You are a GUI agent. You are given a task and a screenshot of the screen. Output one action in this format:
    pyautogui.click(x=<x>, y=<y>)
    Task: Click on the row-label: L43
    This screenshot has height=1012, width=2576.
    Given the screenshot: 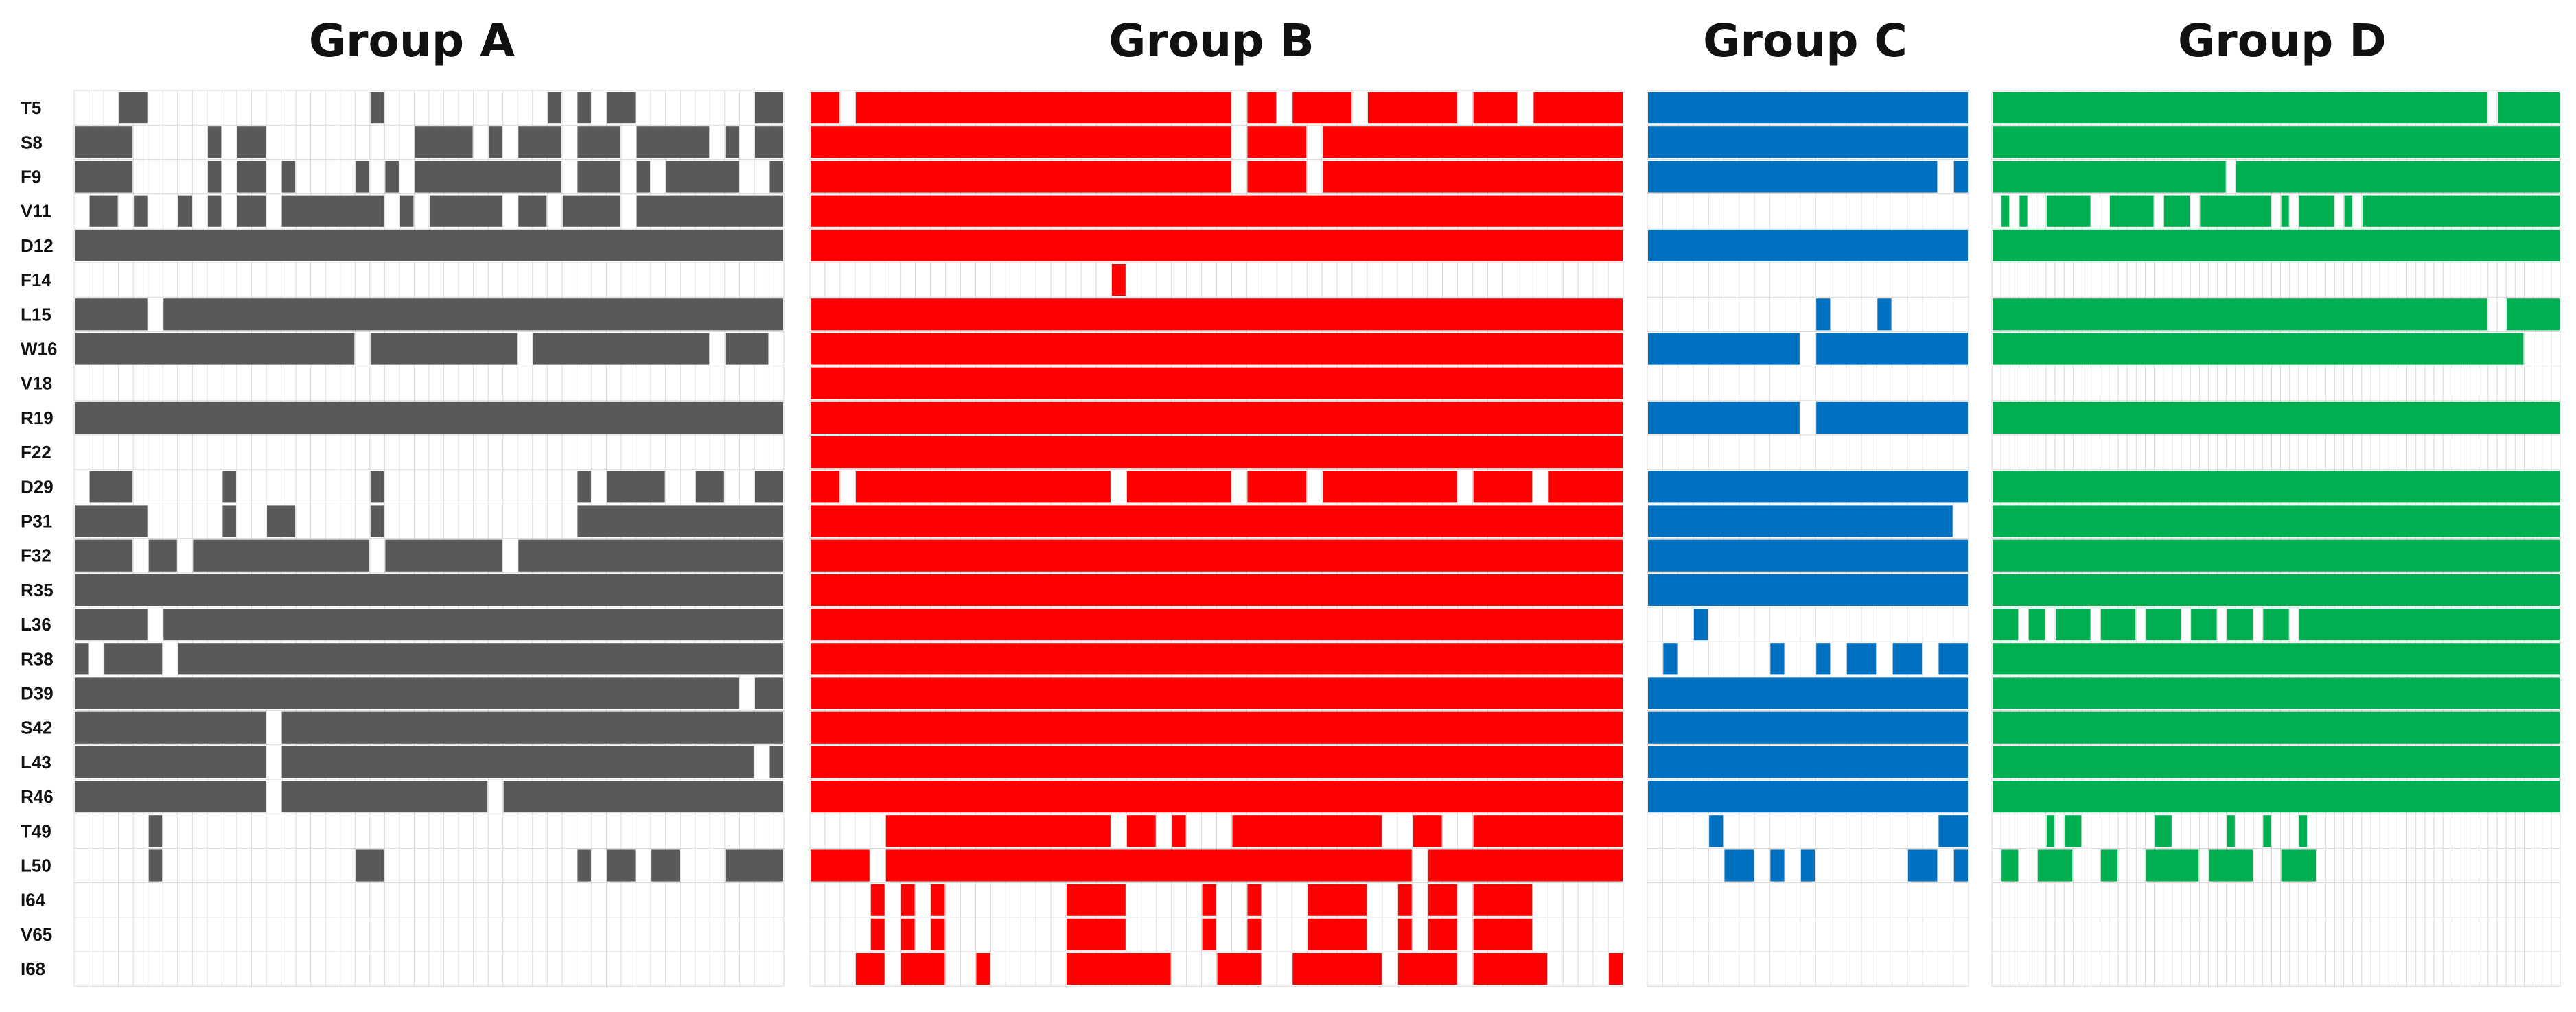 What is the action you would take?
    pyautogui.click(x=36, y=762)
    